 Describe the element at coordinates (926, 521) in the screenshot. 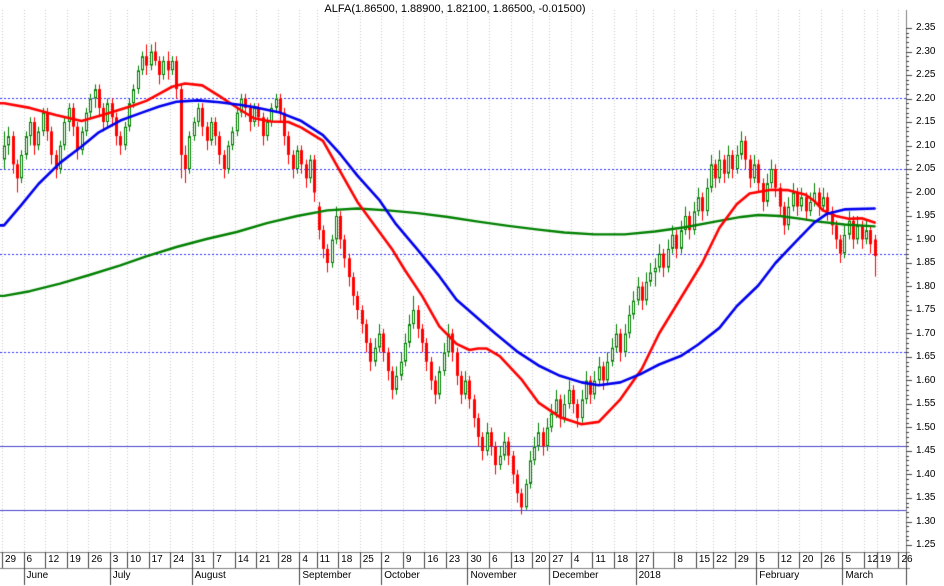

I see `y-axis-label: 1.30` at that location.